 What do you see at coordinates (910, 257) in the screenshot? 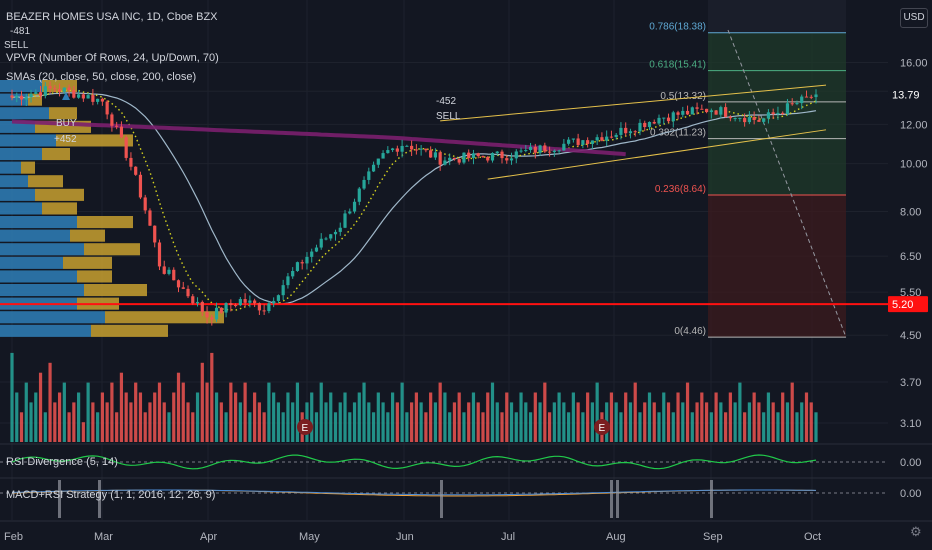
I see `y-tick-label: 6.50` at bounding box center [910, 257].